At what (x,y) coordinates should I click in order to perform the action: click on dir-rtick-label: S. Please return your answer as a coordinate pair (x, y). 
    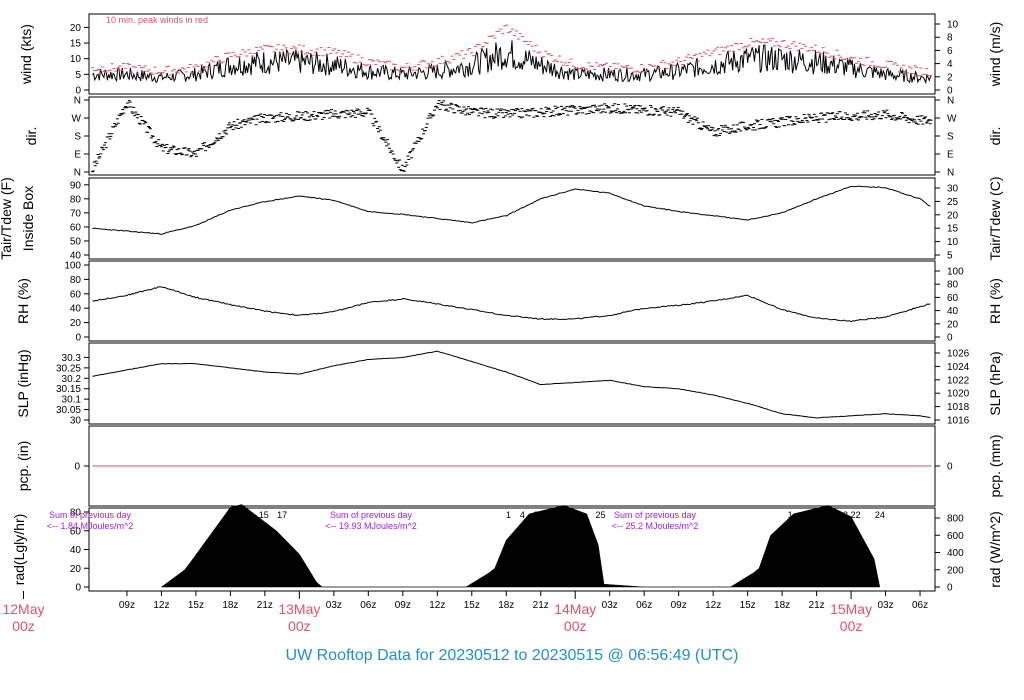
    Looking at the image, I should click on (950, 137).